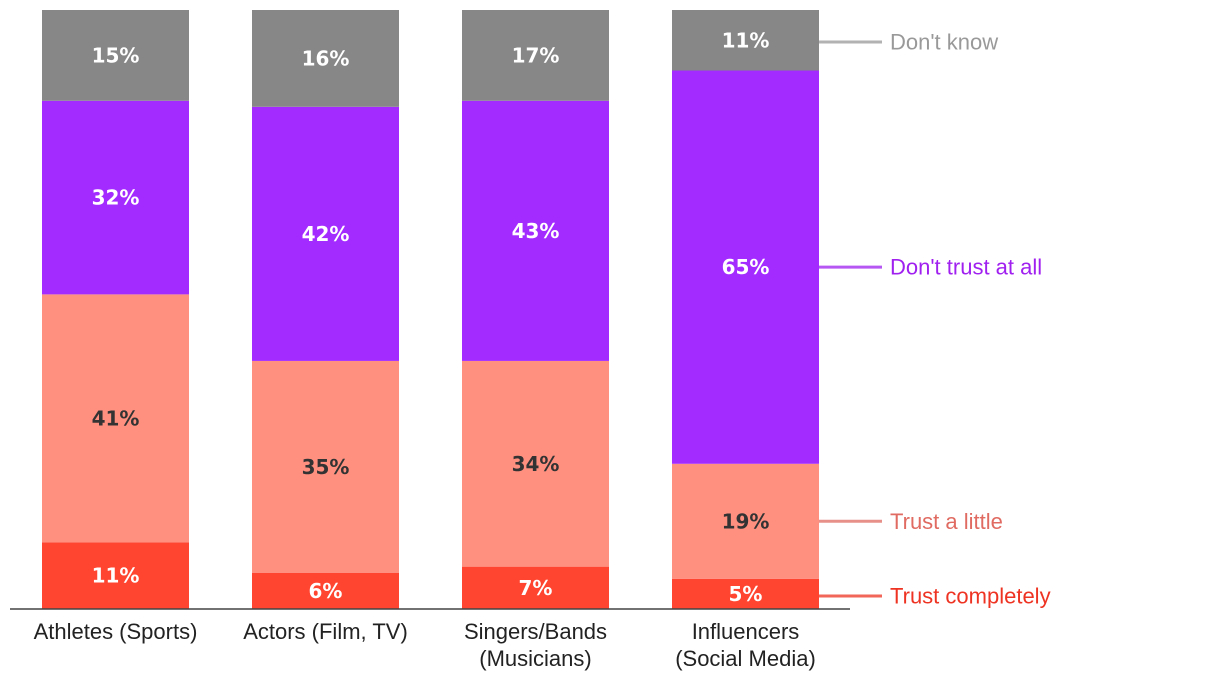 Image resolution: width=1220 pixels, height=688 pixels. What do you see at coordinates (745, 645) in the screenshot?
I see `category-label-influencers-social-media: Influencers (Social Media)` at bounding box center [745, 645].